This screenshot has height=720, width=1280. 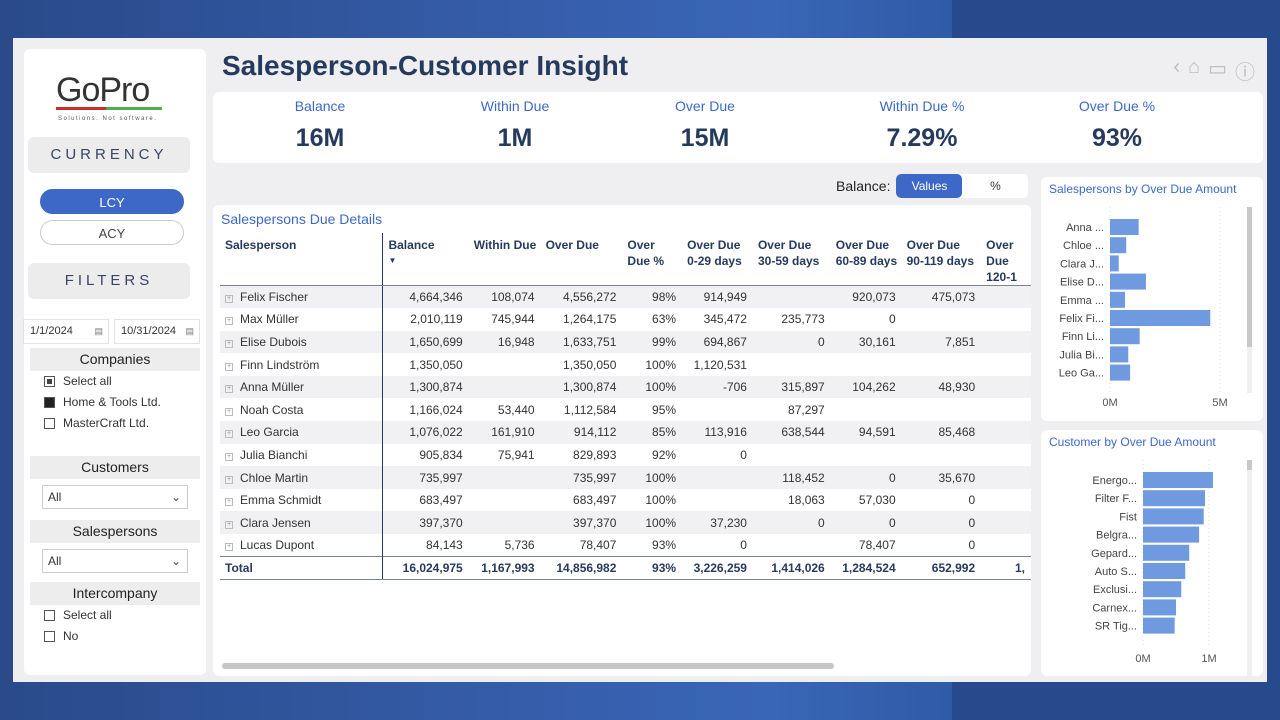 What do you see at coordinates (275, 522) in the screenshot?
I see `salesperson-name: Clara Jensen` at bounding box center [275, 522].